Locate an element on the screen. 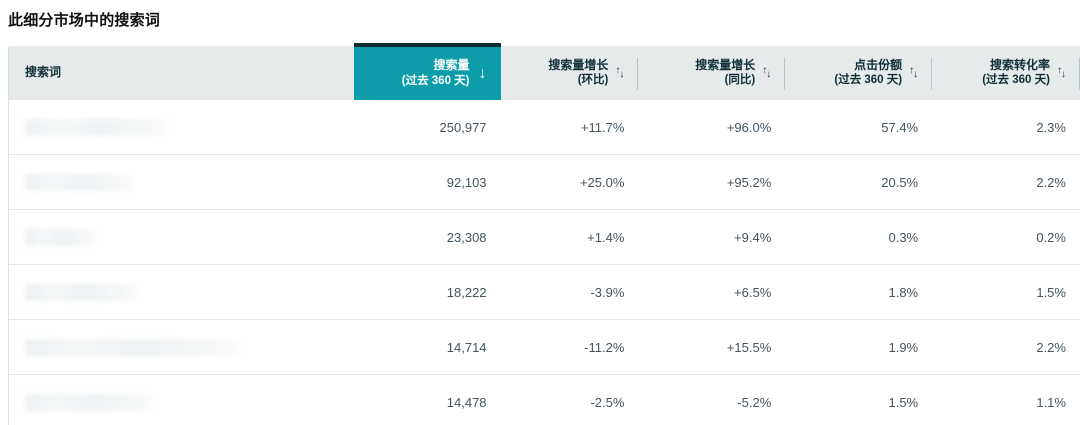 This screenshot has height=425, width=1080. column-header-conversion-rate: 搜索转化率 (过去 360 天) ↑↓ is located at coordinates (1006, 73).